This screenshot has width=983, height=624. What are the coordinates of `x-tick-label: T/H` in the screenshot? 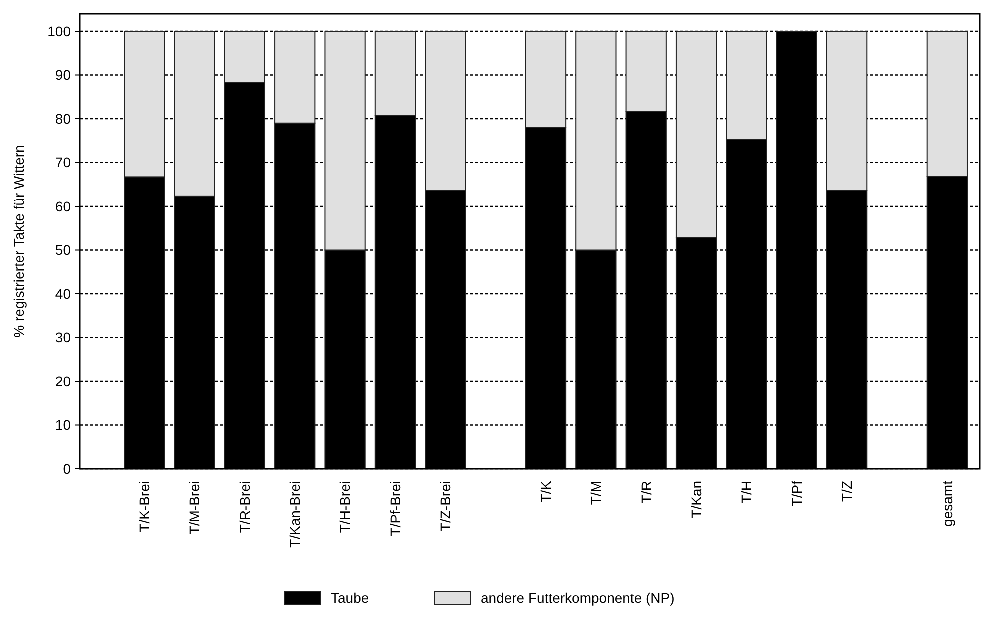 It's located at (746, 492).